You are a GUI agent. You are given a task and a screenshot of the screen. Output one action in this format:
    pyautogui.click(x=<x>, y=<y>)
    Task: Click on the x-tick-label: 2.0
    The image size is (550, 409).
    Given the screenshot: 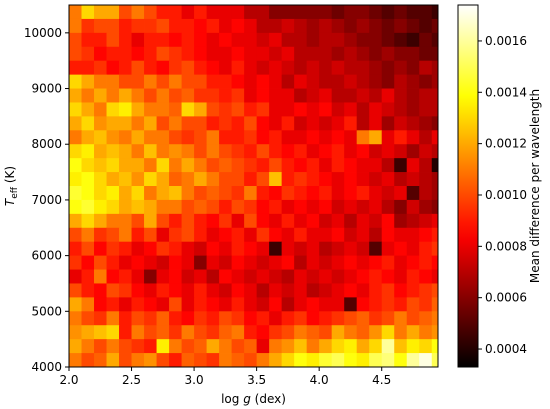 What is the action you would take?
    pyautogui.click(x=68, y=380)
    